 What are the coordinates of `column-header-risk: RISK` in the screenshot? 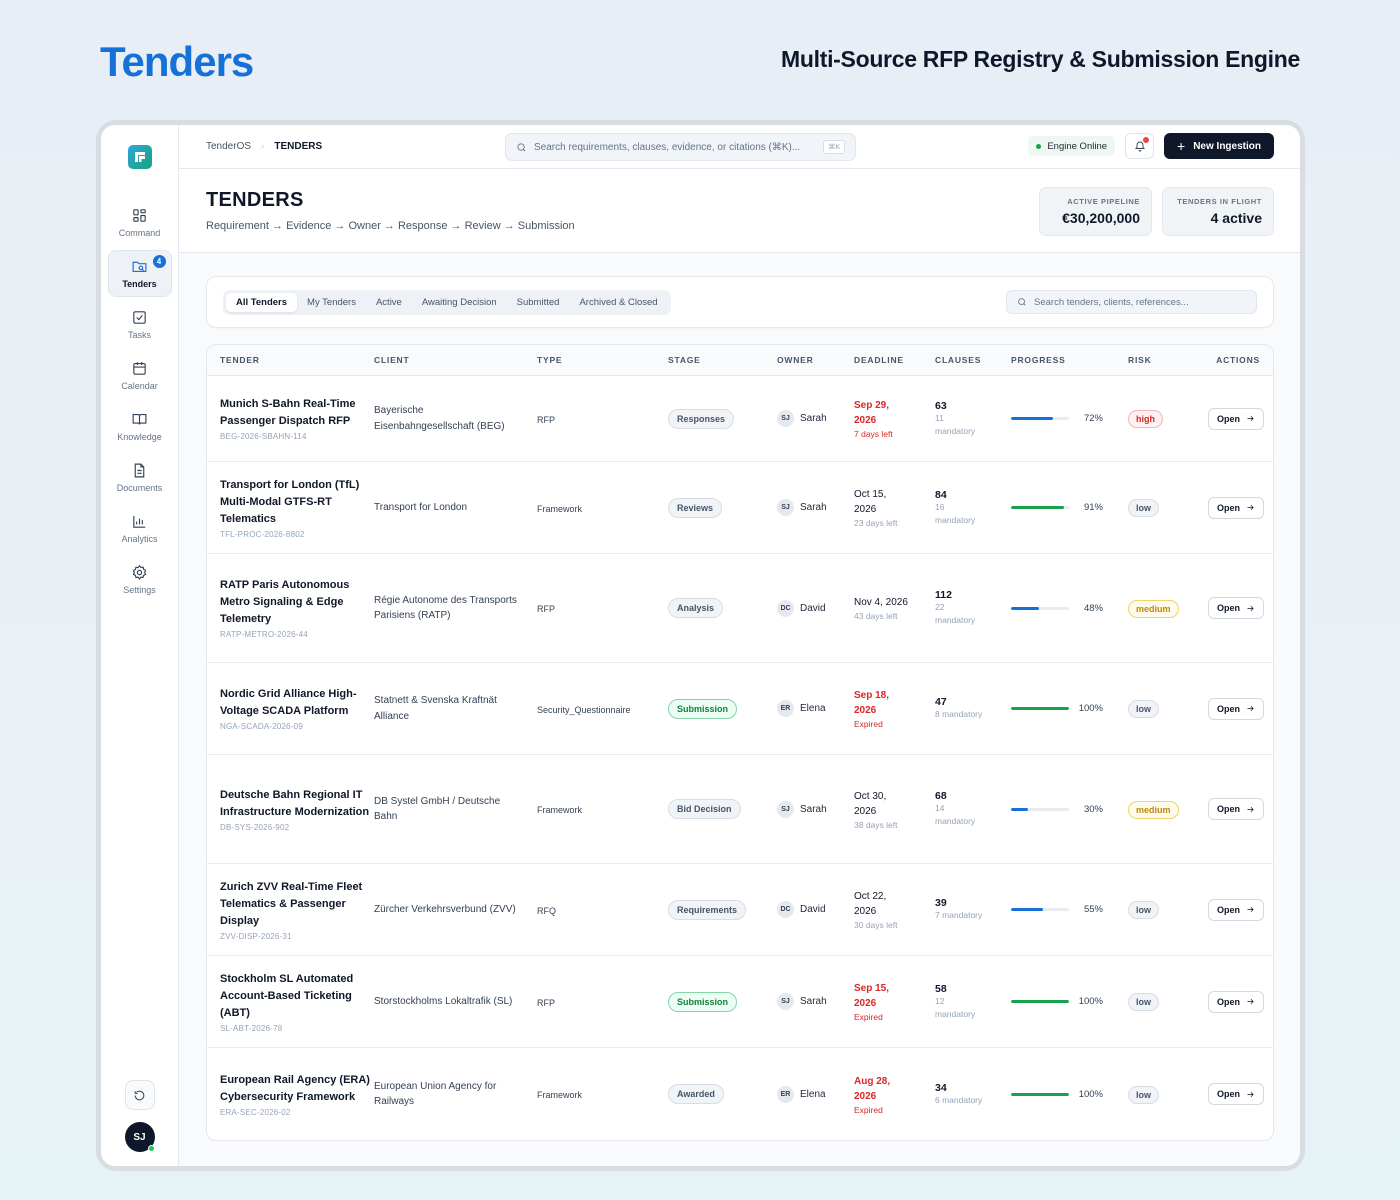 It's located at (1140, 360).